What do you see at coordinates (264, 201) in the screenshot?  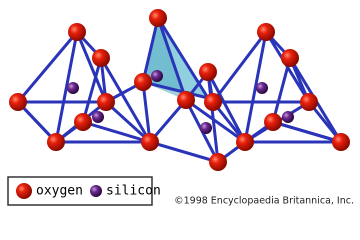 I see `credit: ©1998 Encyclopaedia Britannica, Inc.` at bounding box center [264, 201].